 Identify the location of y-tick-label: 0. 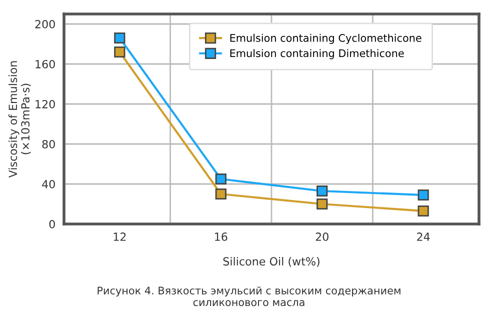
(52, 224).